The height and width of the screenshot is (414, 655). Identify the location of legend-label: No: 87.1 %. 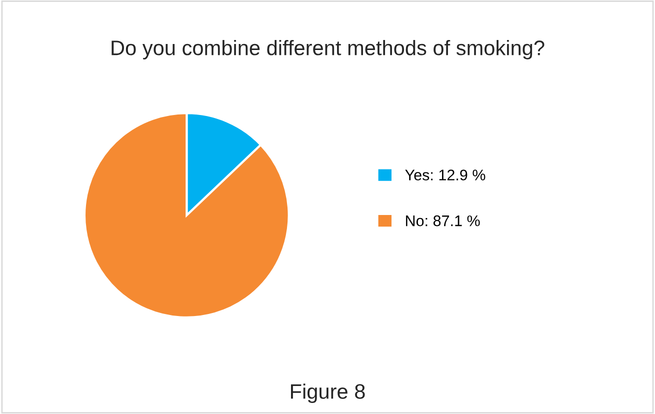
(443, 220).